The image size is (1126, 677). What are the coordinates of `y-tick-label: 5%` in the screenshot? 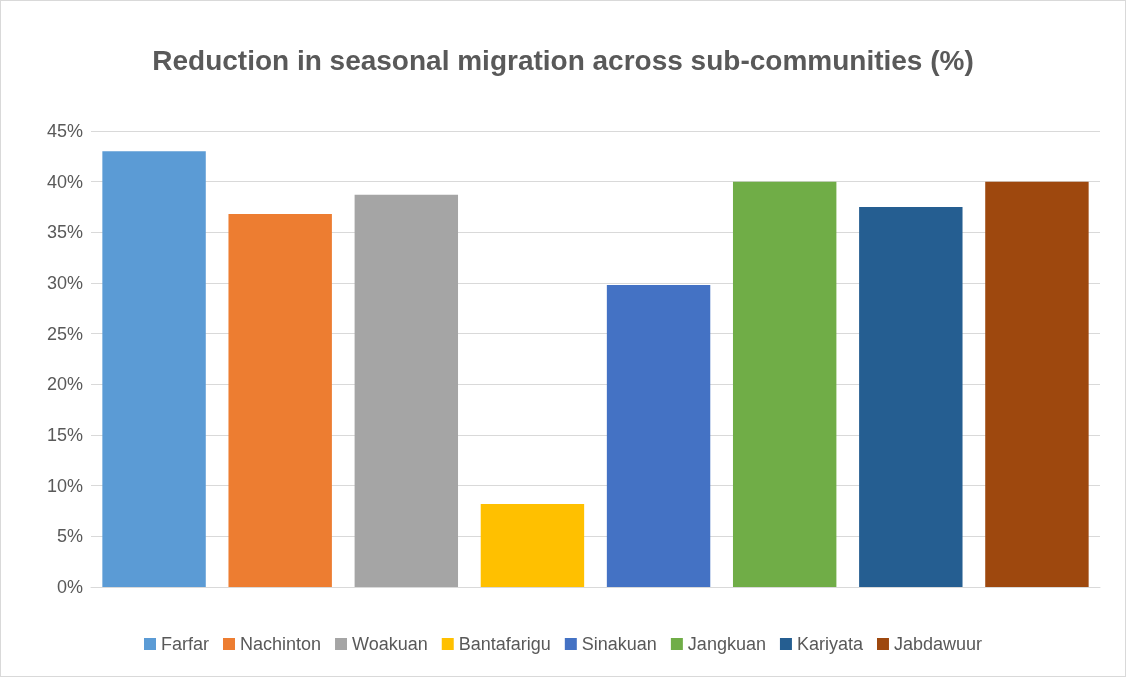 It's located at (69, 536).